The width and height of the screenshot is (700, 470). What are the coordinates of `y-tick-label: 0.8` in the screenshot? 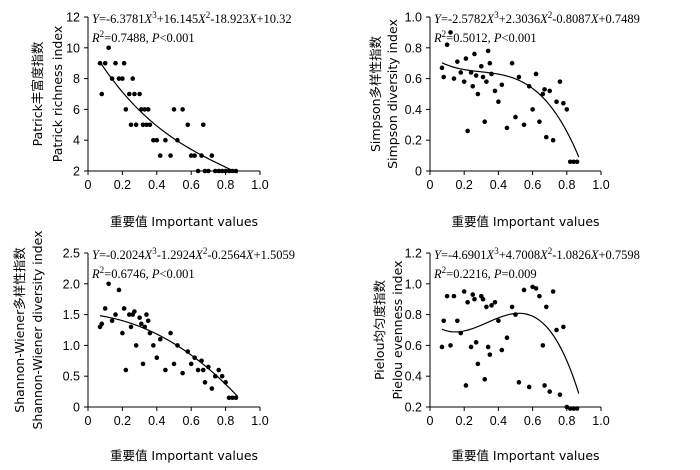 It's located at (413, 48).